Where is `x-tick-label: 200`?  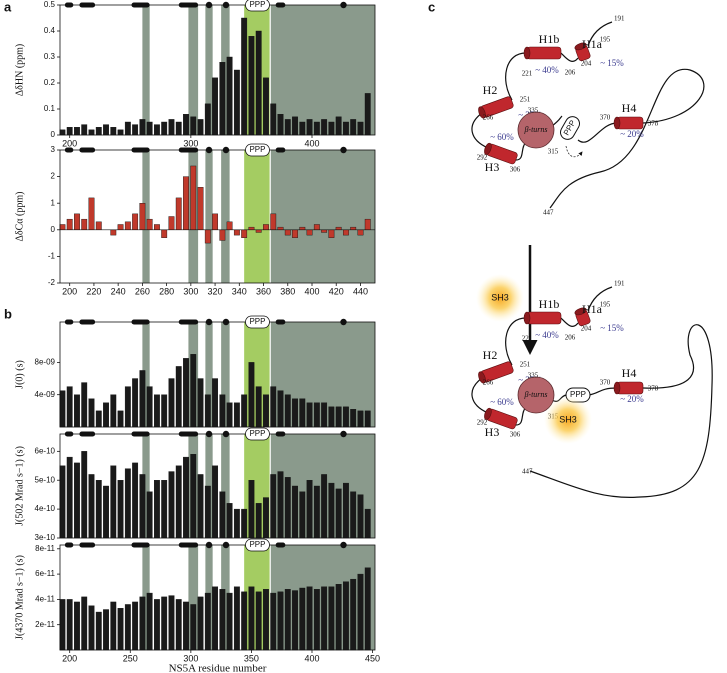
x-tick-label: 200 is located at coordinates (69, 291).